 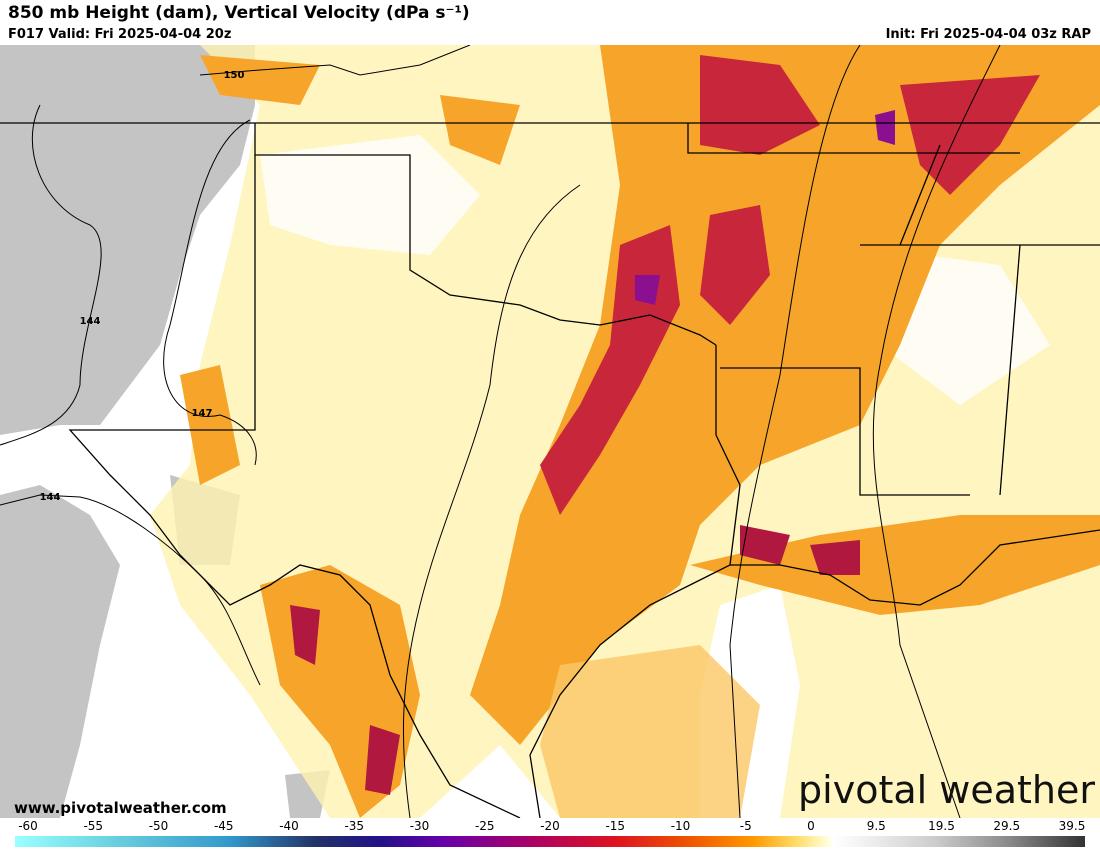 I want to click on logo: pivotal weather, so click(x=946, y=790).